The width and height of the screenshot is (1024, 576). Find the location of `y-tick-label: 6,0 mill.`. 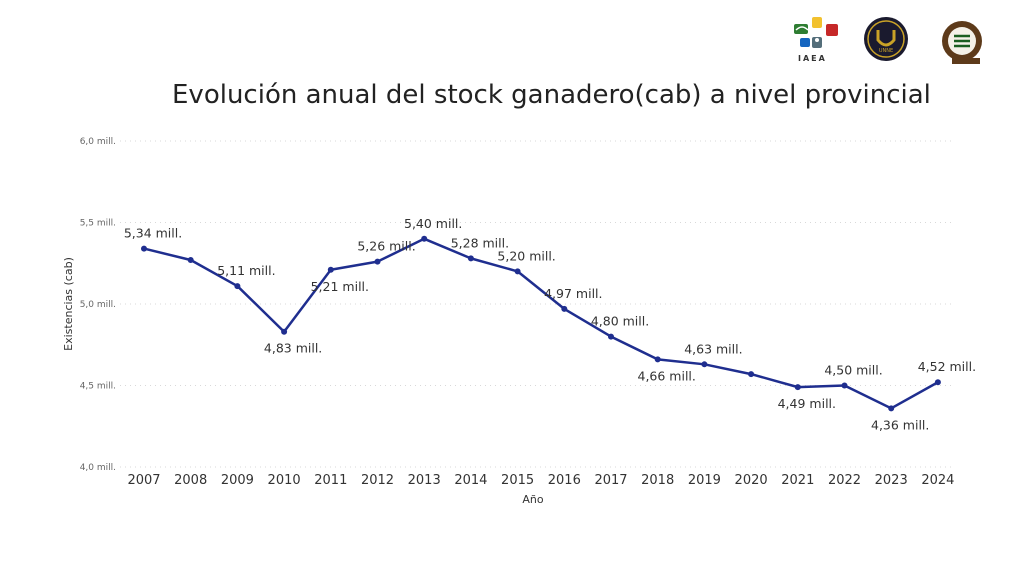

y-tick-label: 6,0 mill. is located at coordinates (98, 142).